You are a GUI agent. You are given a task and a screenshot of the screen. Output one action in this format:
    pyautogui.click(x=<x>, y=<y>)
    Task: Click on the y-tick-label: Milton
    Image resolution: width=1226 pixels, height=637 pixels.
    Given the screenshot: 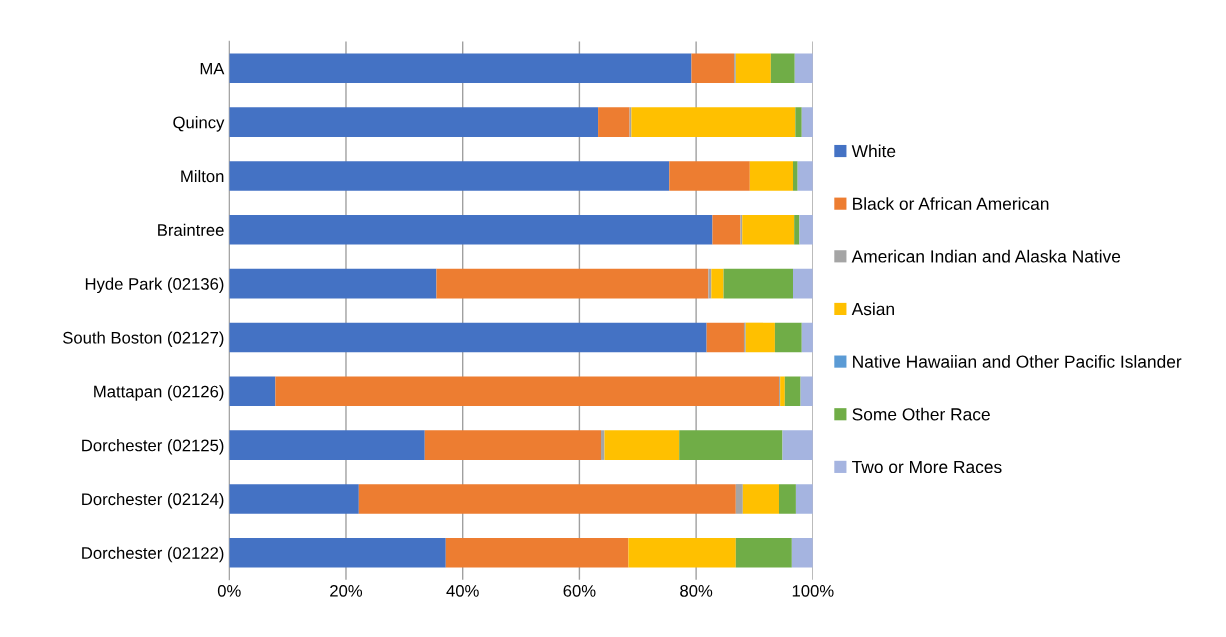 What is the action you would take?
    pyautogui.click(x=202, y=176)
    